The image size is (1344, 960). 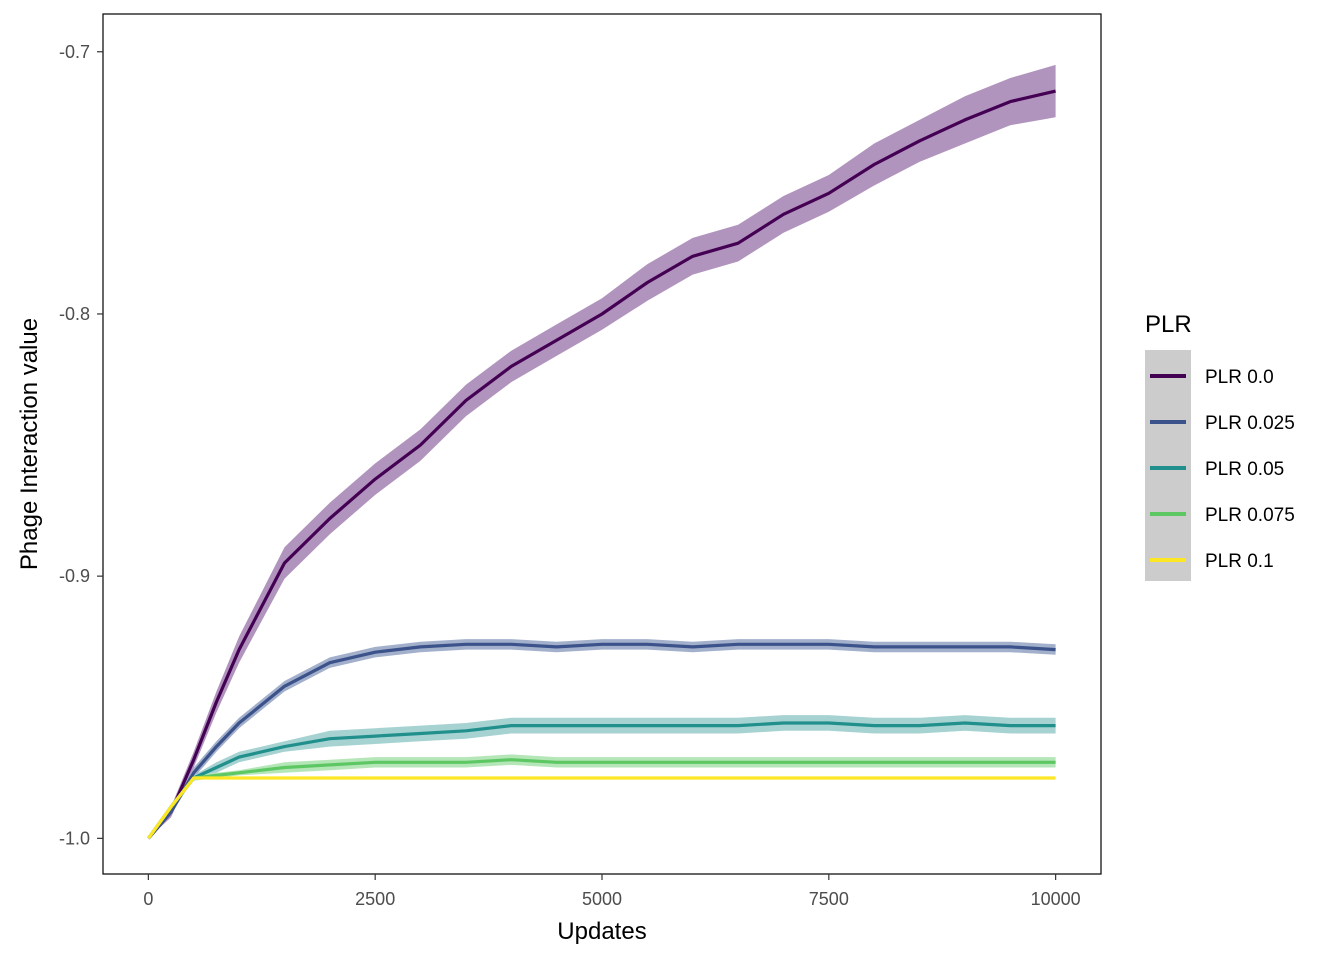 I want to click on legend-label-0: PLR 0.0, so click(x=1239, y=377).